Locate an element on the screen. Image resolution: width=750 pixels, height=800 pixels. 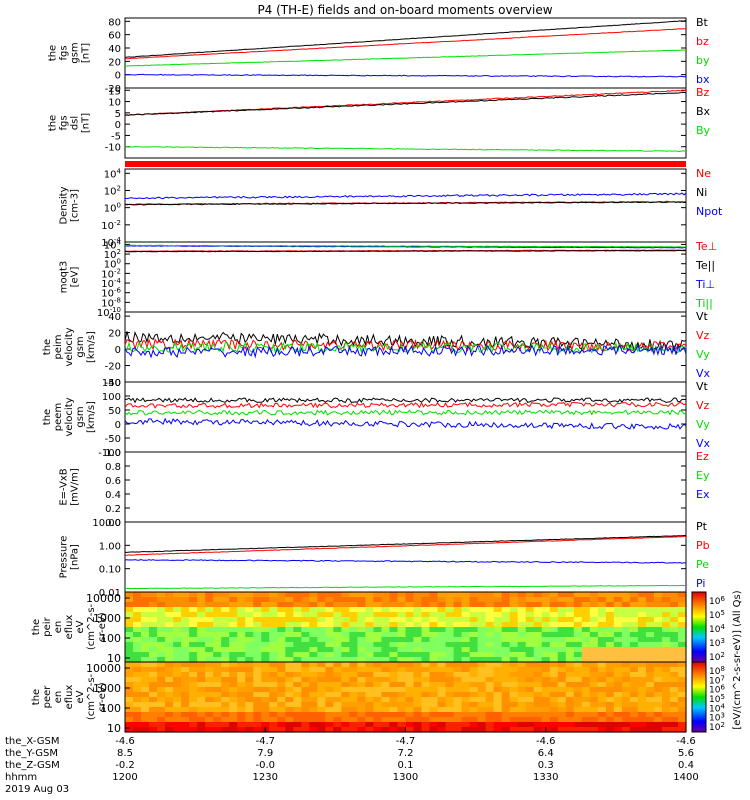
x-tick-value: 1400 is located at coordinates (685, 777).